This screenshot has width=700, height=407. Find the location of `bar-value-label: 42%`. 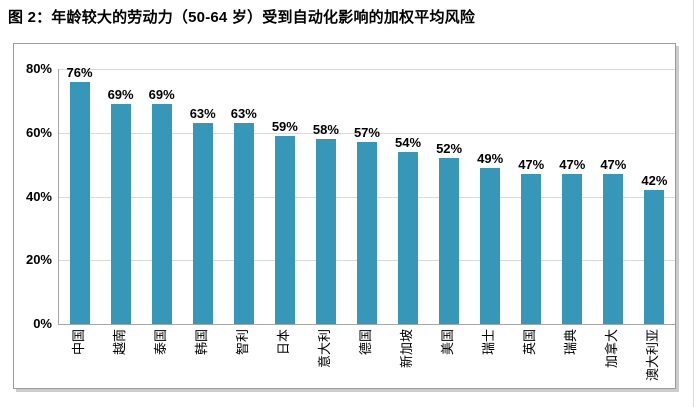

bar-value-label: 42% is located at coordinates (654, 181).